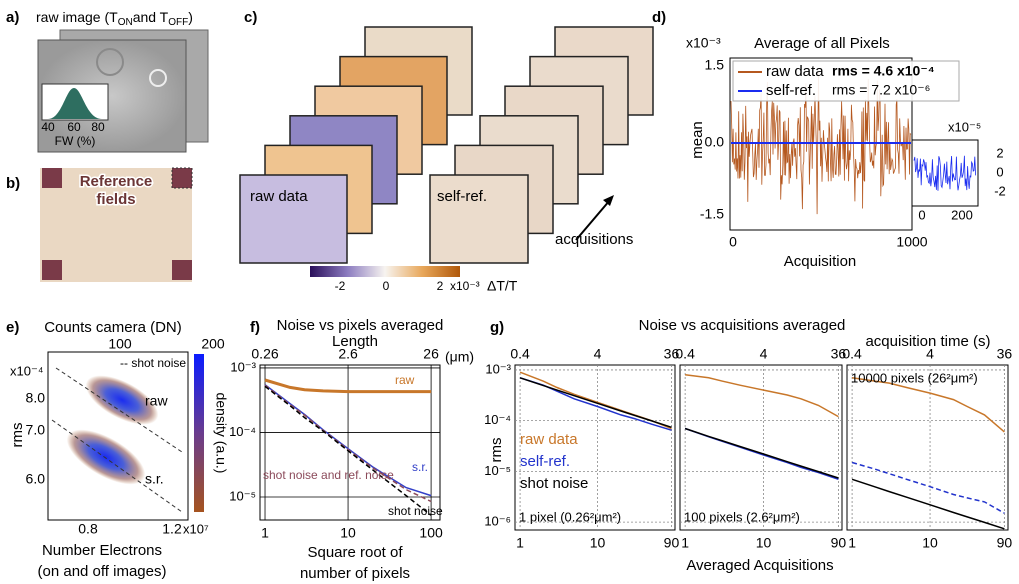 This screenshot has width=1019, height=584. I want to click on label: self-ref., so click(462, 196).